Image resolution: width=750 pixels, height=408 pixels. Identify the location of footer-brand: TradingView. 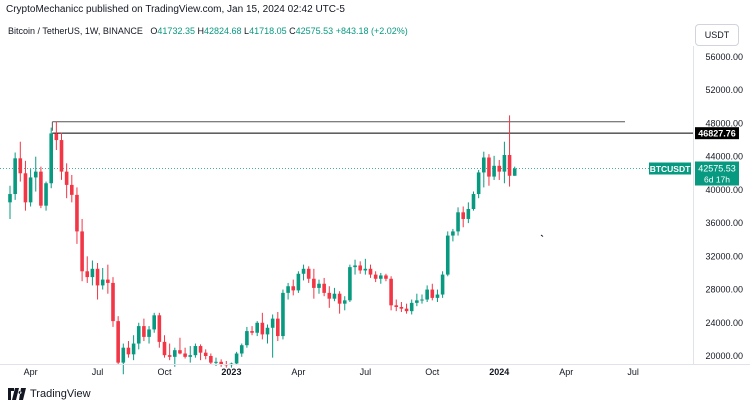
(49, 394).